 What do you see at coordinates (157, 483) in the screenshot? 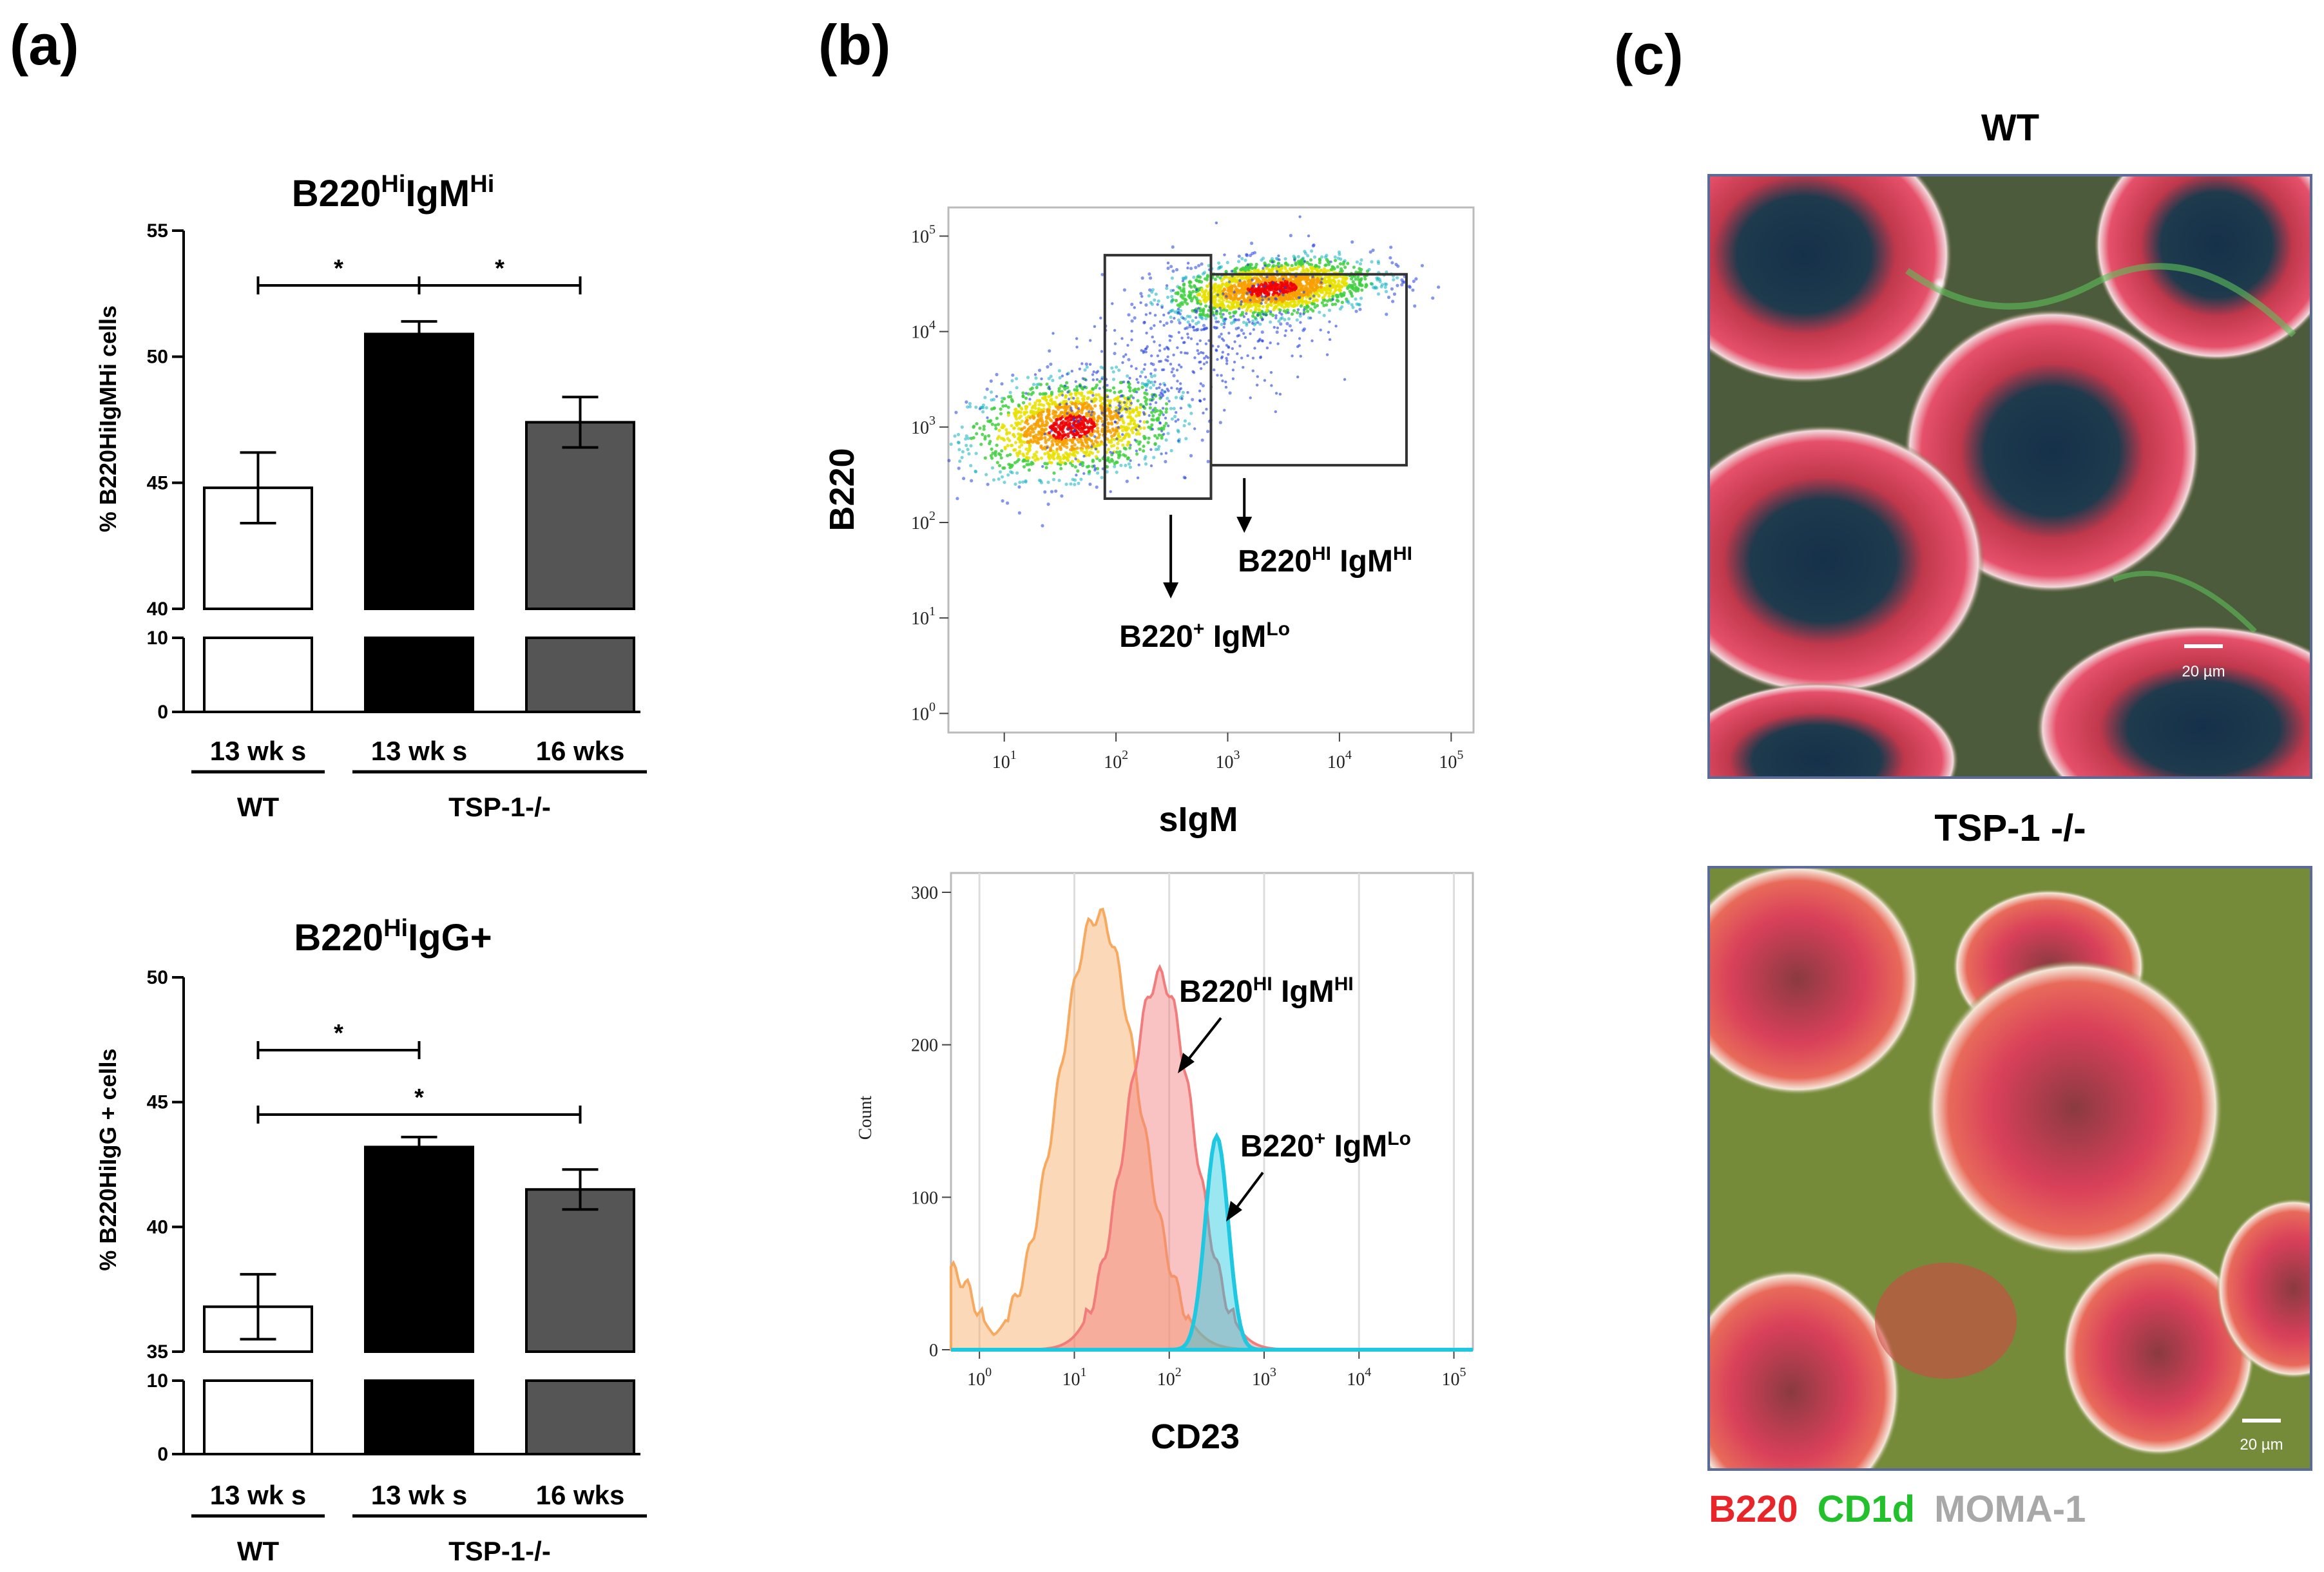
I see `y-tick-label: 45` at bounding box center [157, 483].